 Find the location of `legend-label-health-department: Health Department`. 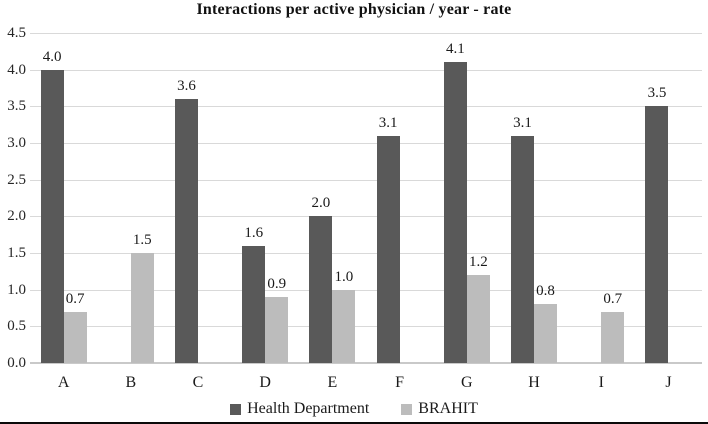

legend-label-health-department: Health Department is located at coordinates (308, 408).